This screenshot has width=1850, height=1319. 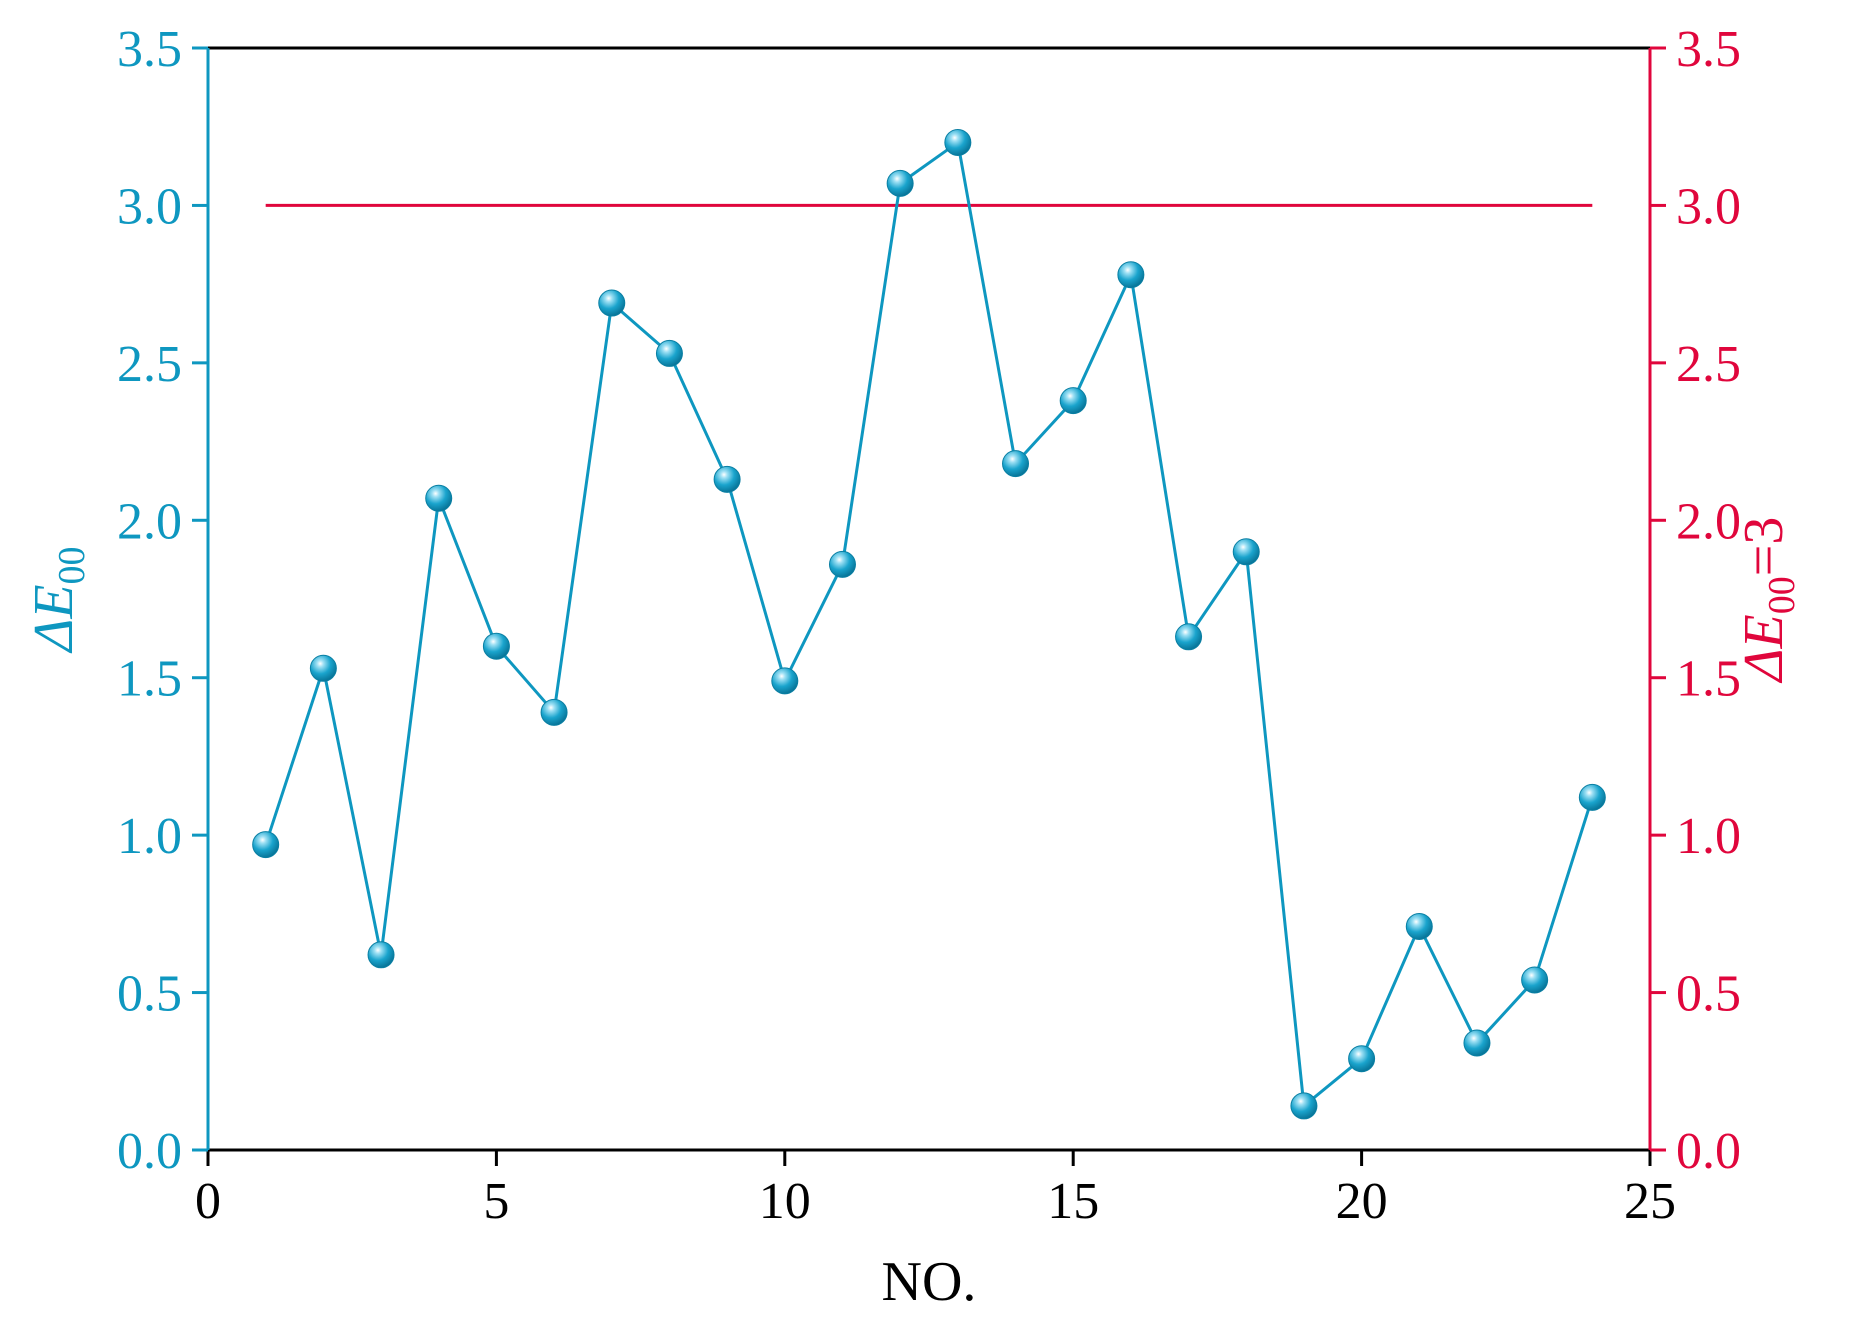 What do you see at coordinates (1695, 600) in the screenshot?
I see `right-y-axis-ticks: 0.0 0.5 1.0 1.5 2.0 2.5 3.0 3.5` at bounding box center [1695, 600].